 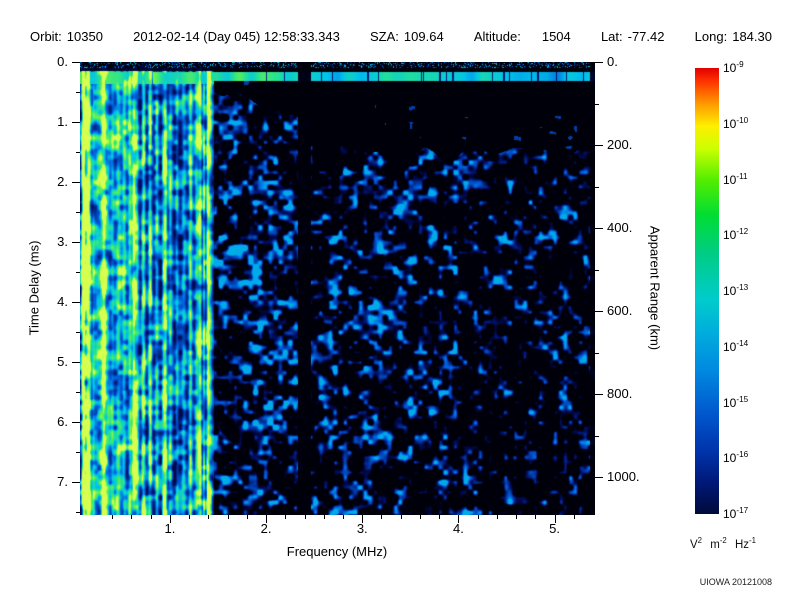 I want to click on colorbar-unit-label: V2 m-2 Hz-1, so click(x=723, y=543).